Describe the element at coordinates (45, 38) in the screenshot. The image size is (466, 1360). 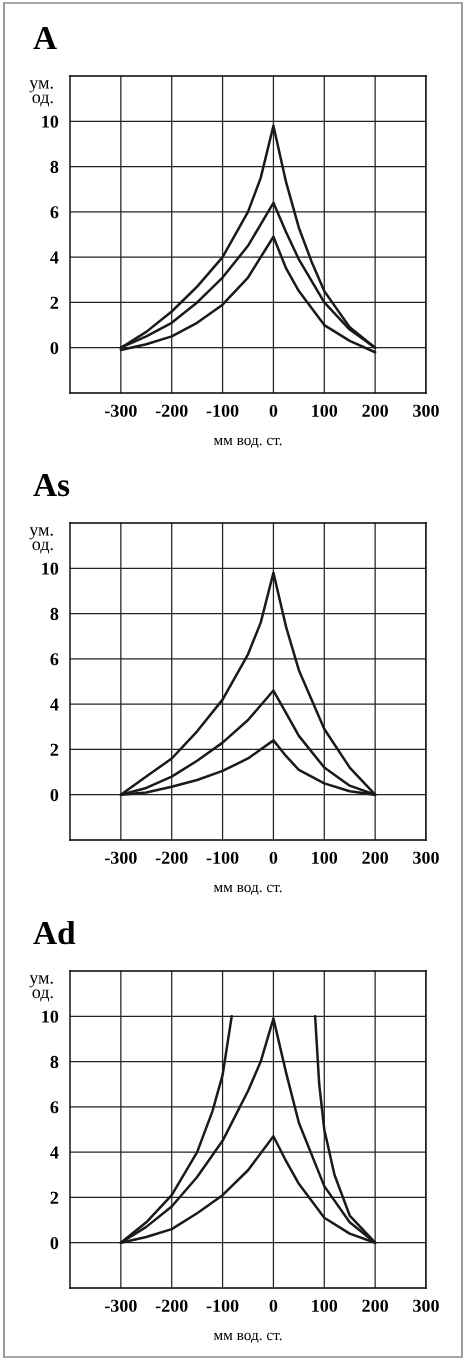
I see `chart-title: A` at that location.